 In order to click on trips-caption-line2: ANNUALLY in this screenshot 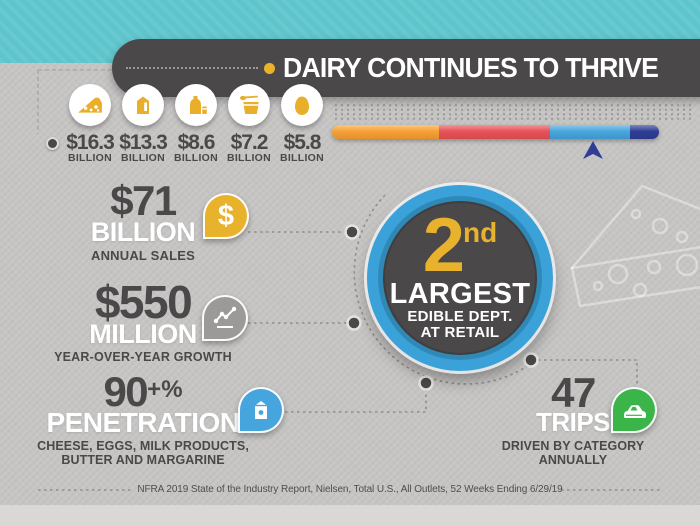, I will do `click(573, 460)`.